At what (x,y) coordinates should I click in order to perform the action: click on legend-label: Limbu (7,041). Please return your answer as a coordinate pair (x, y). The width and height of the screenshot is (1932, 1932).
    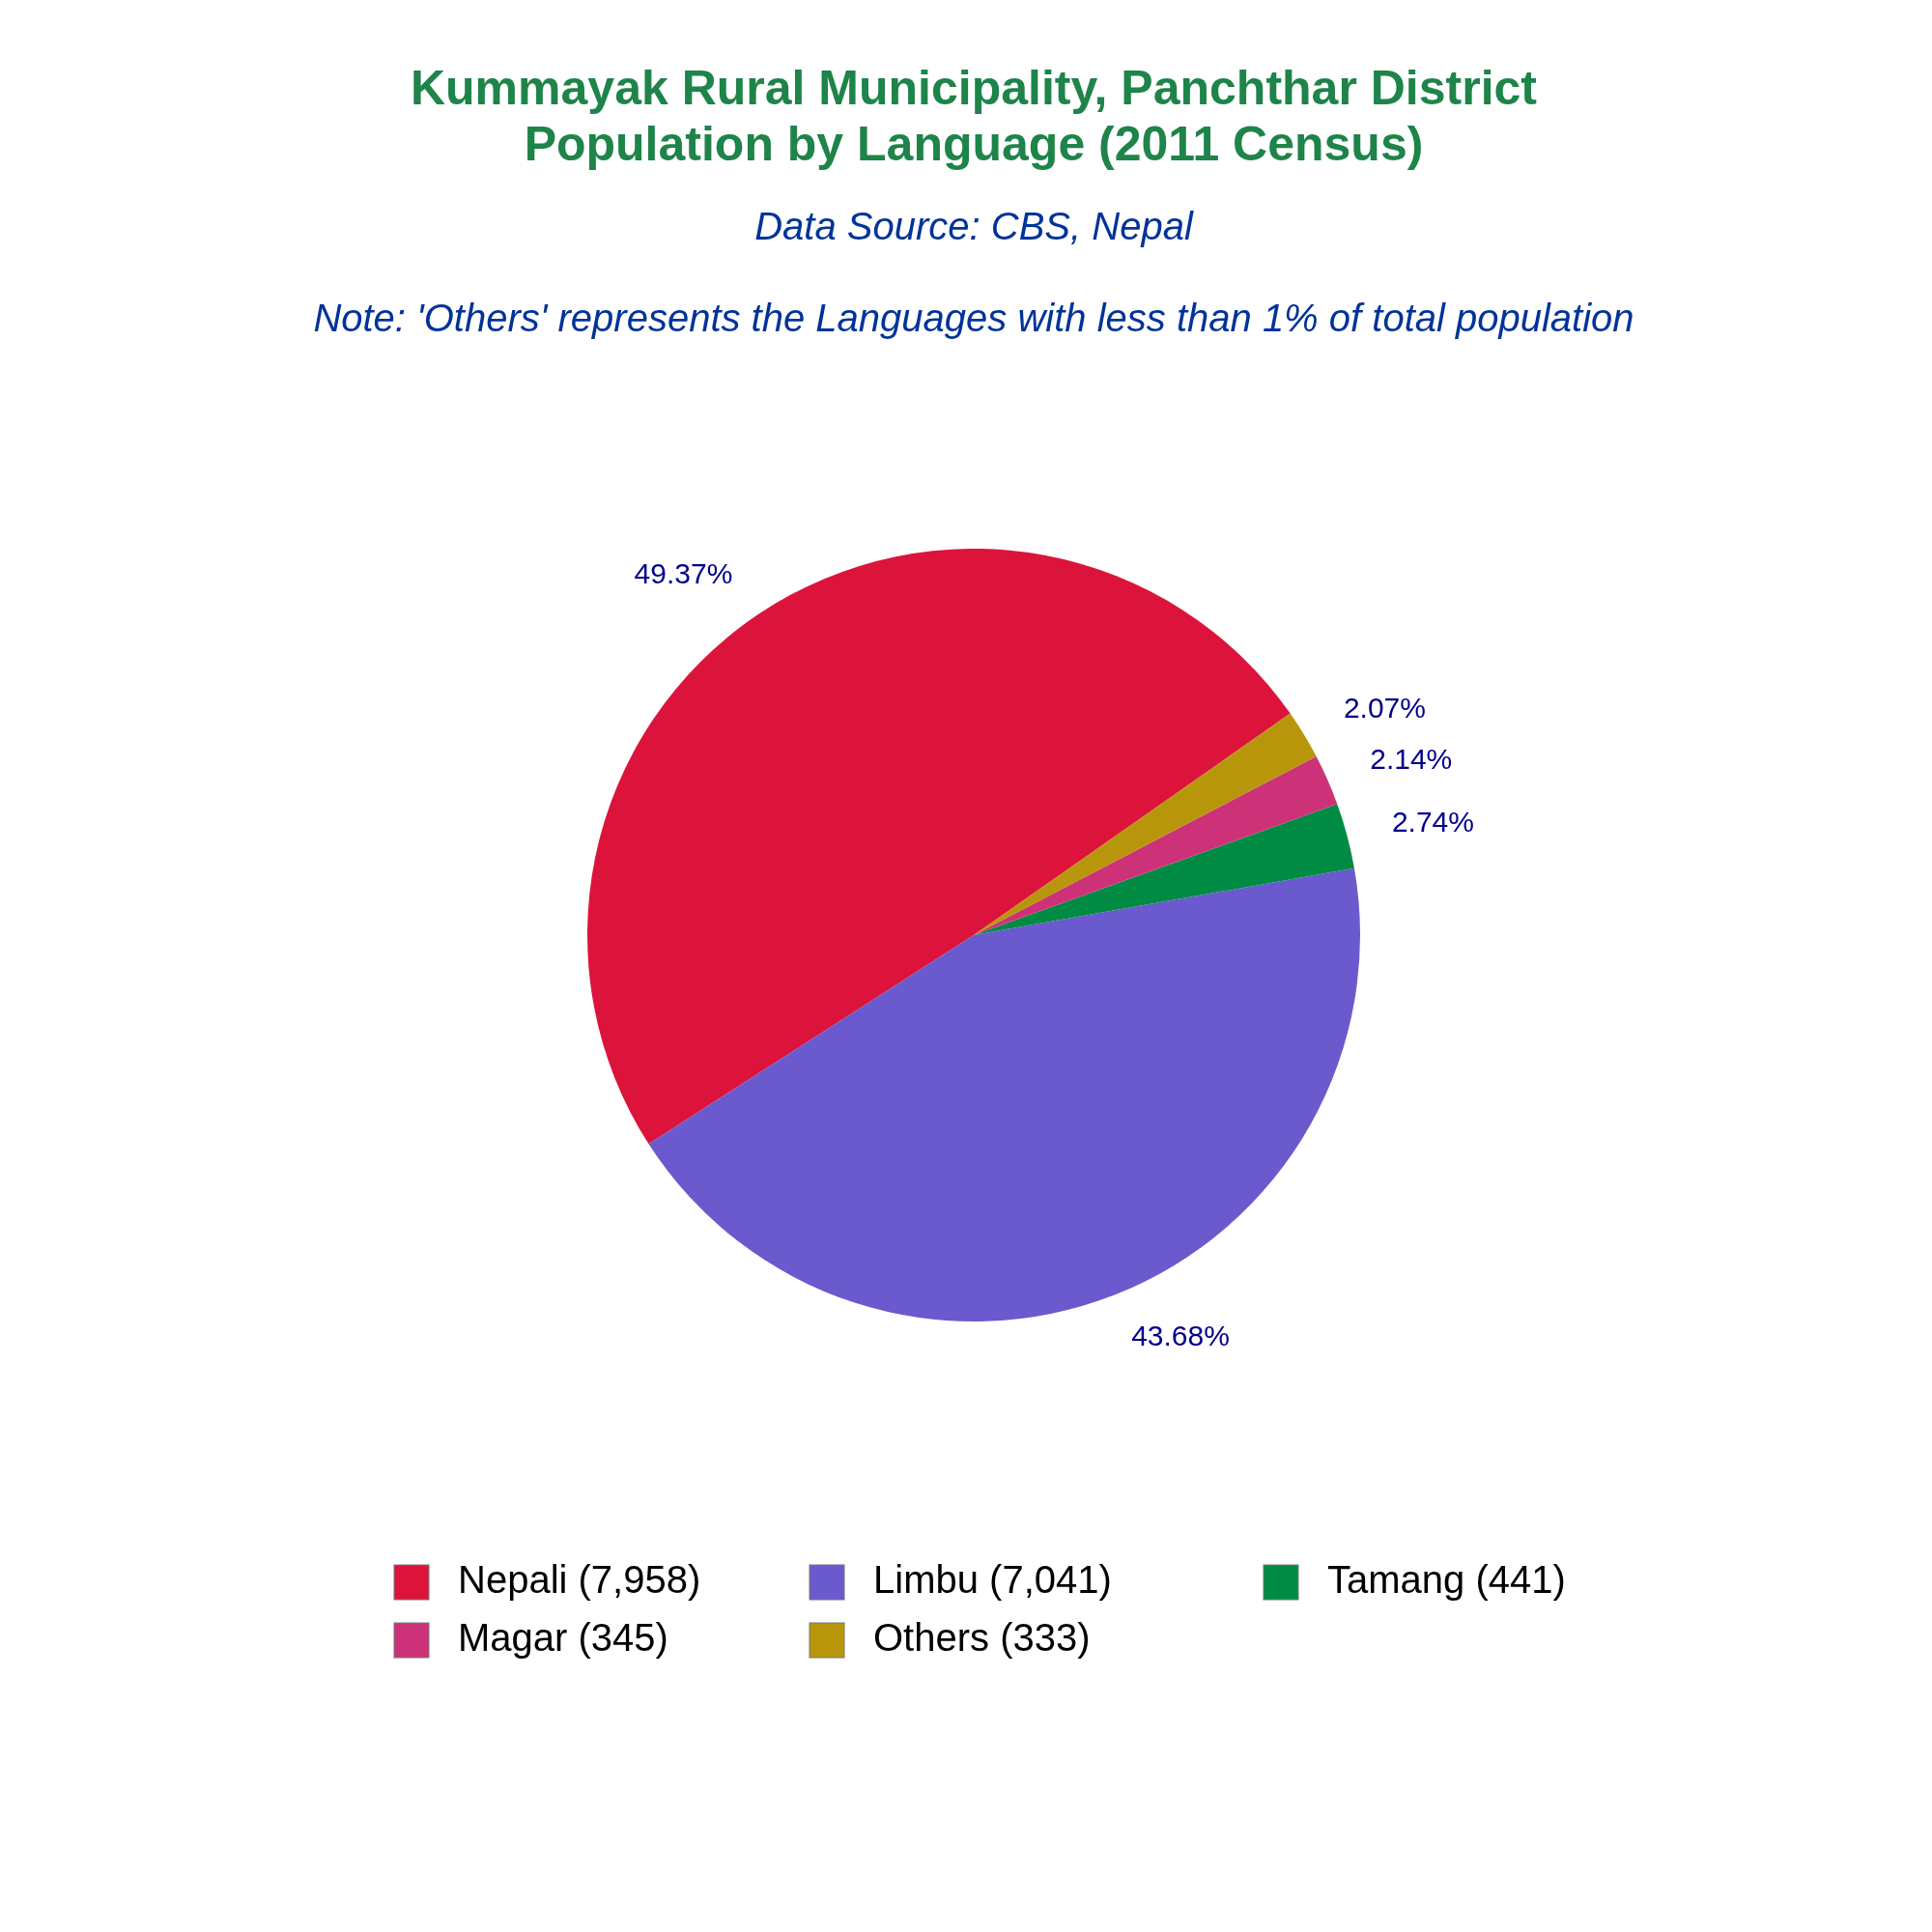
    Looking at the image, I should click on (992, 1579).